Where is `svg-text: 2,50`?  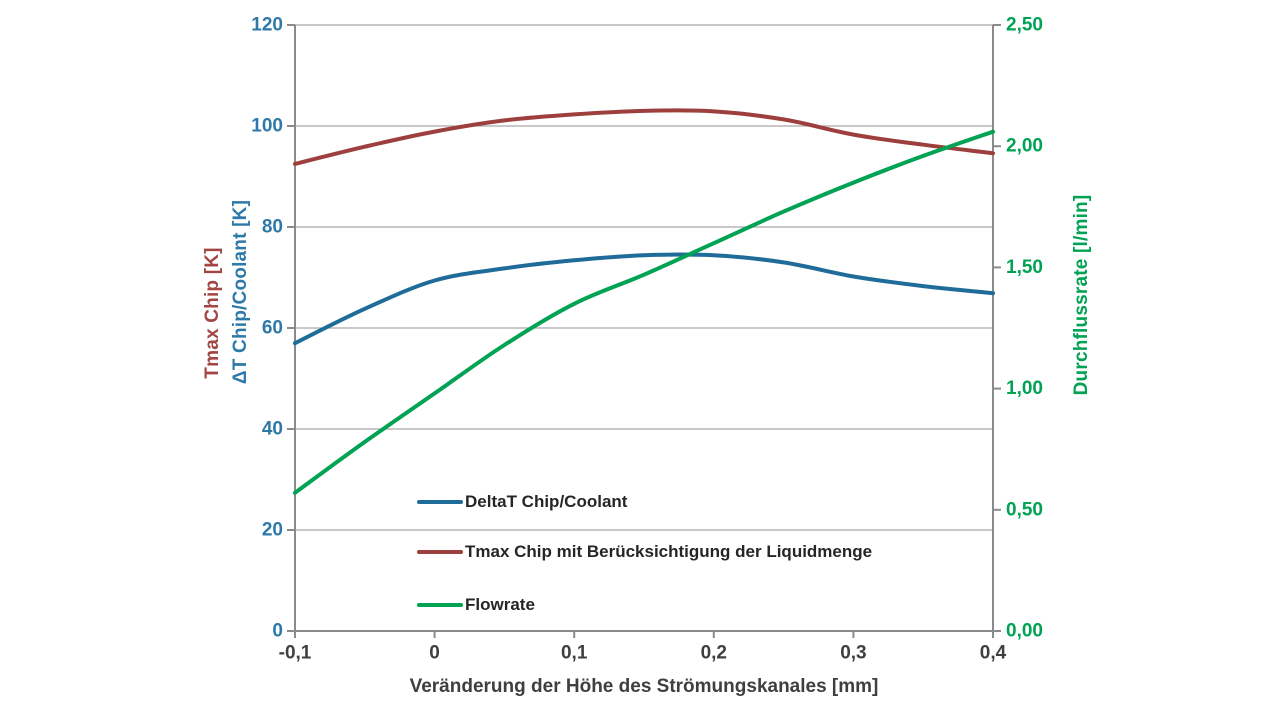 svg-text: 2,50 is located at coordinates (1024, 25).